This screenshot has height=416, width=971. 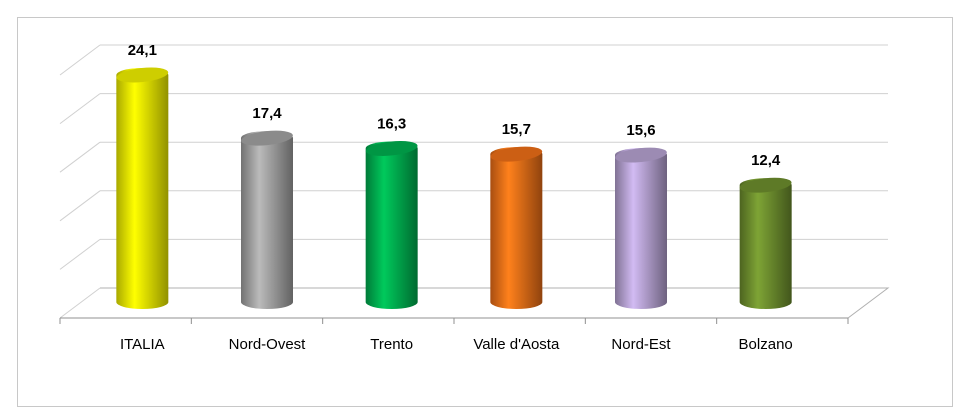 What do you see at coordinates (516, 344) in the screenshot?
I see `x-tick-label: Valle d'Aosta` at bounding box center [516, 344].